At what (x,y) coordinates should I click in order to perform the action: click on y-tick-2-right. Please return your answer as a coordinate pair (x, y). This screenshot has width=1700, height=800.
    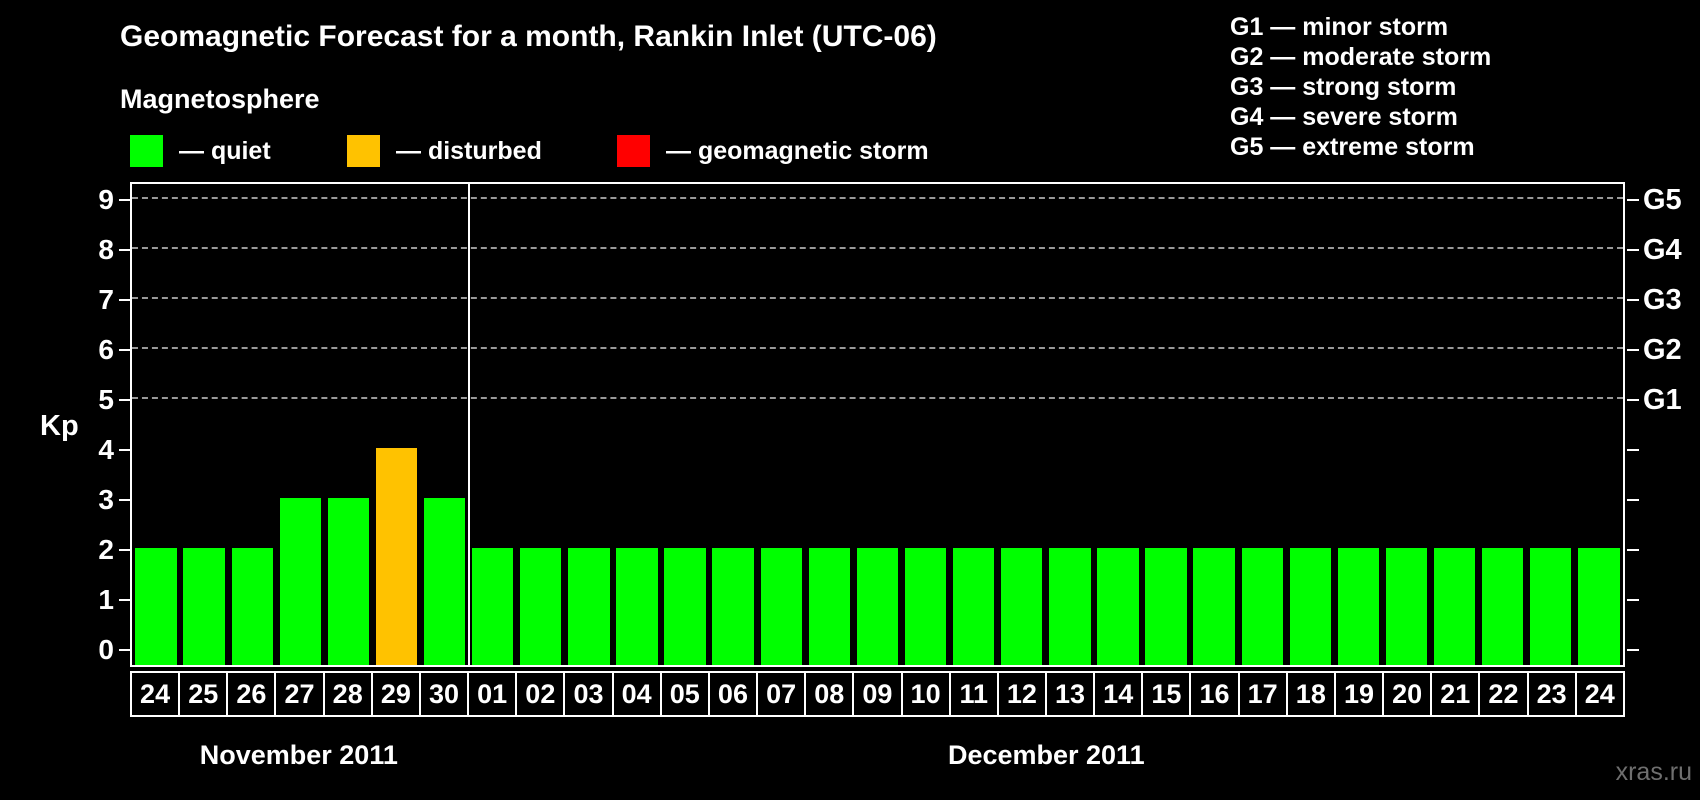
    Looking at the image, I should click on (1633, 550).